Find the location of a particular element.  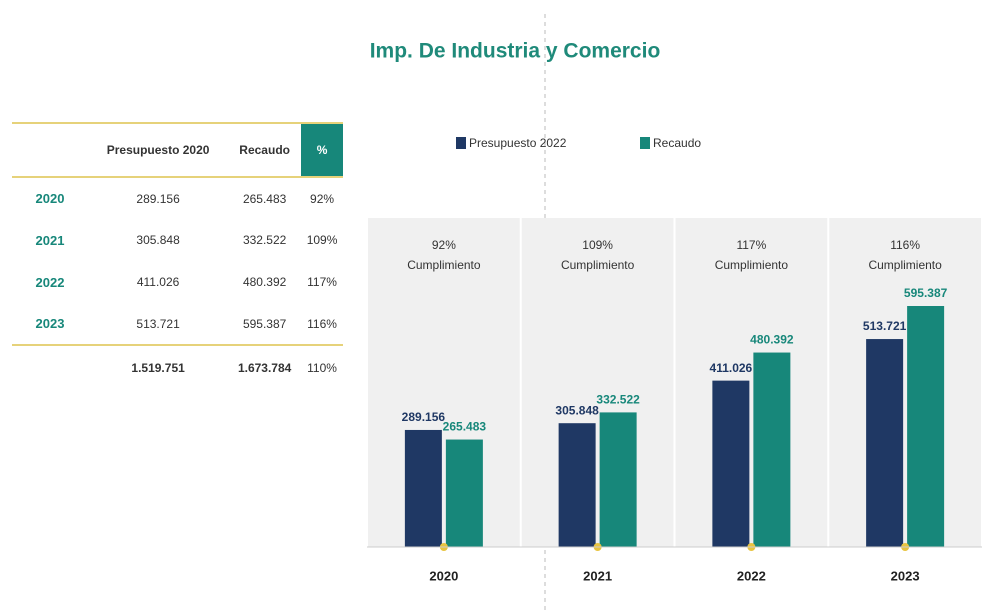

value-label: 332.522 is located at coordinates (618, 400).